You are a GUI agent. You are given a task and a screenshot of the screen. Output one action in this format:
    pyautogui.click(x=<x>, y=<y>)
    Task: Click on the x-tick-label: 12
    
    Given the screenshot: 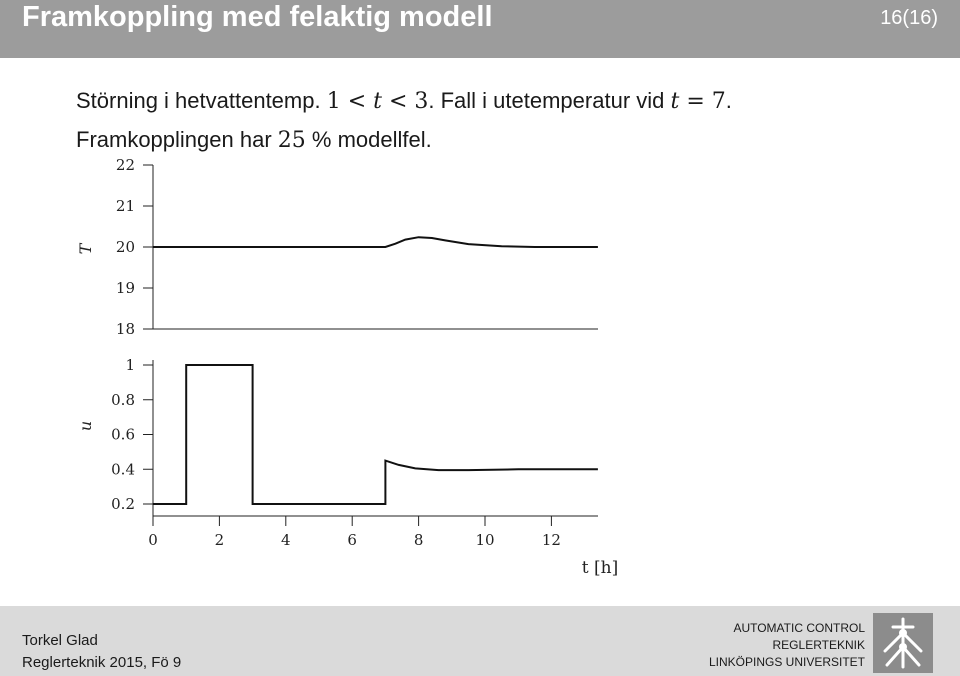 What is the action you would take?
    pyautogui.click(x=551, y=540)
    